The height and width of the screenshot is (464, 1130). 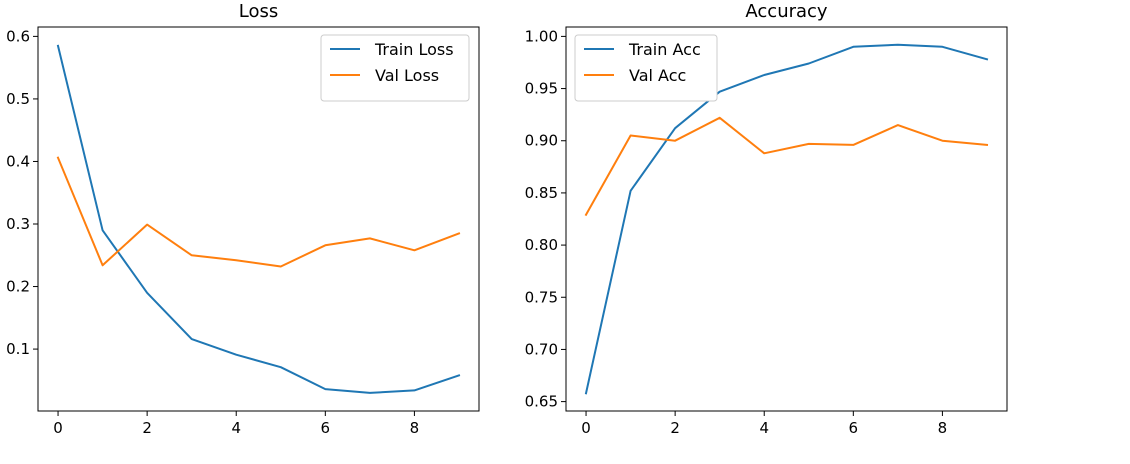 I want to click on train-acc-legend-label: Train Acc, so click(x=664, y=49).